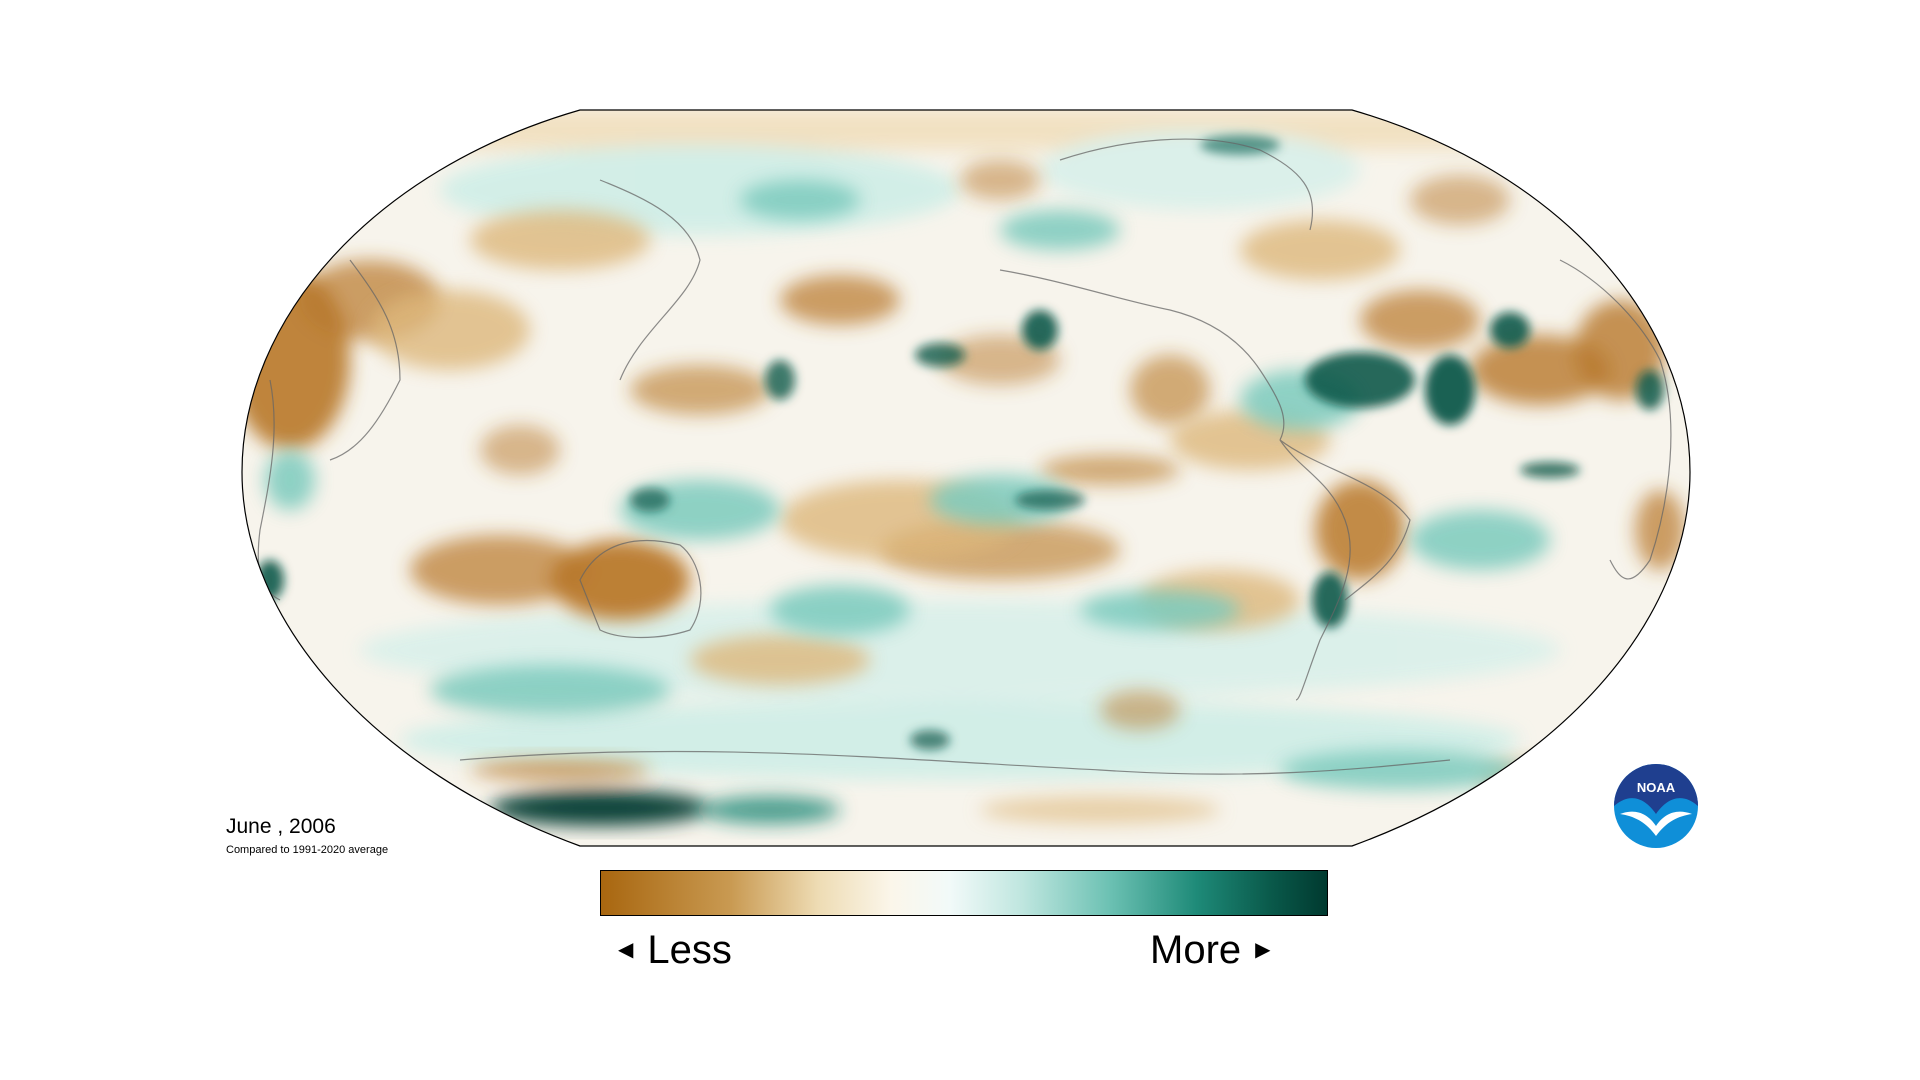 The image size is (1920, 1080). What do you see at coordinates (689, 950) in the screenshot?
I see `legend-low-label: Less` at bounding box center [689, 950].